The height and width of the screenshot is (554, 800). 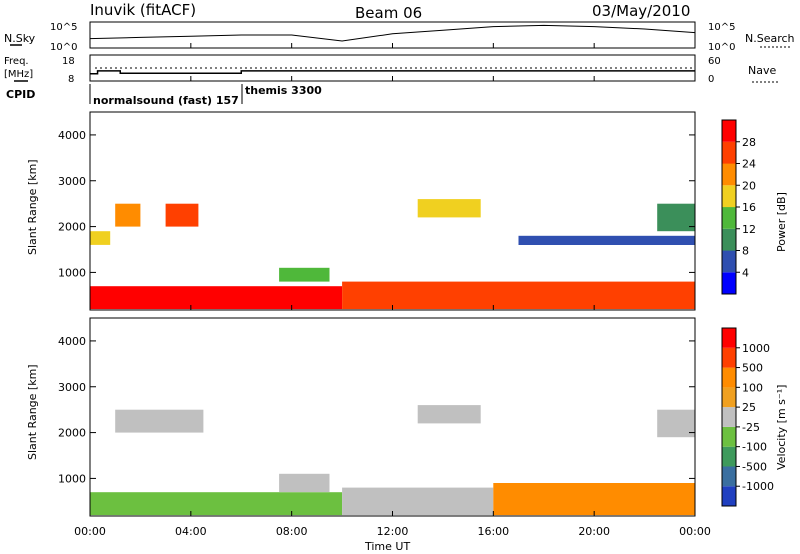 I want to click on n-sky-label: N.Sky, so click(x=20, y=38).